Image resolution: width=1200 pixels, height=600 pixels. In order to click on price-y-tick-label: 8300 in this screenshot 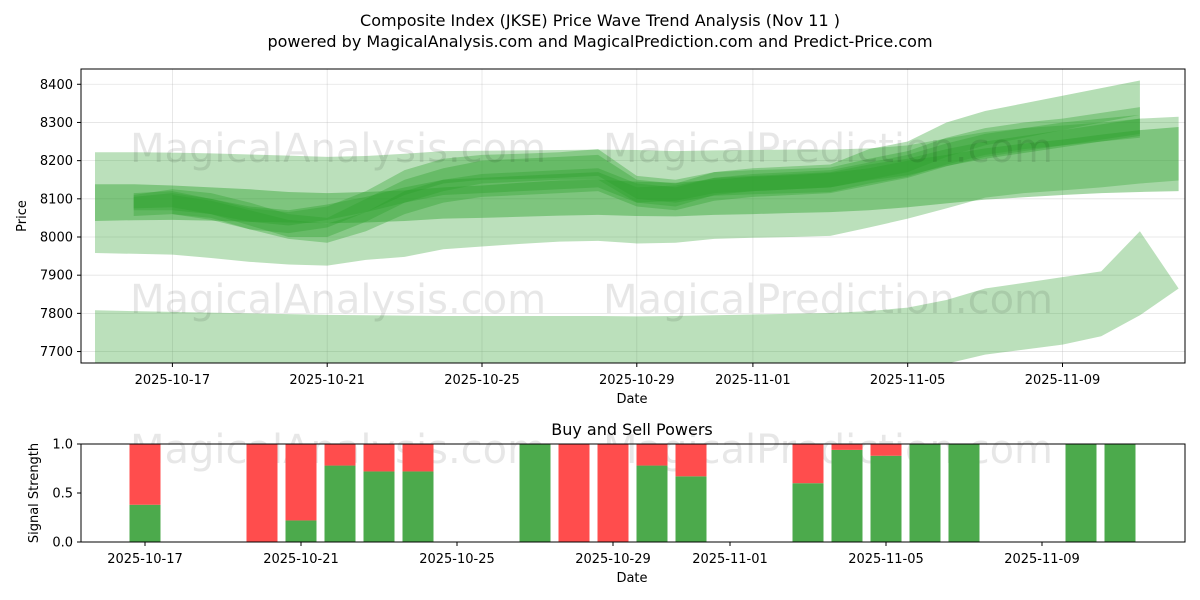, I will do `click(56, 123)`.